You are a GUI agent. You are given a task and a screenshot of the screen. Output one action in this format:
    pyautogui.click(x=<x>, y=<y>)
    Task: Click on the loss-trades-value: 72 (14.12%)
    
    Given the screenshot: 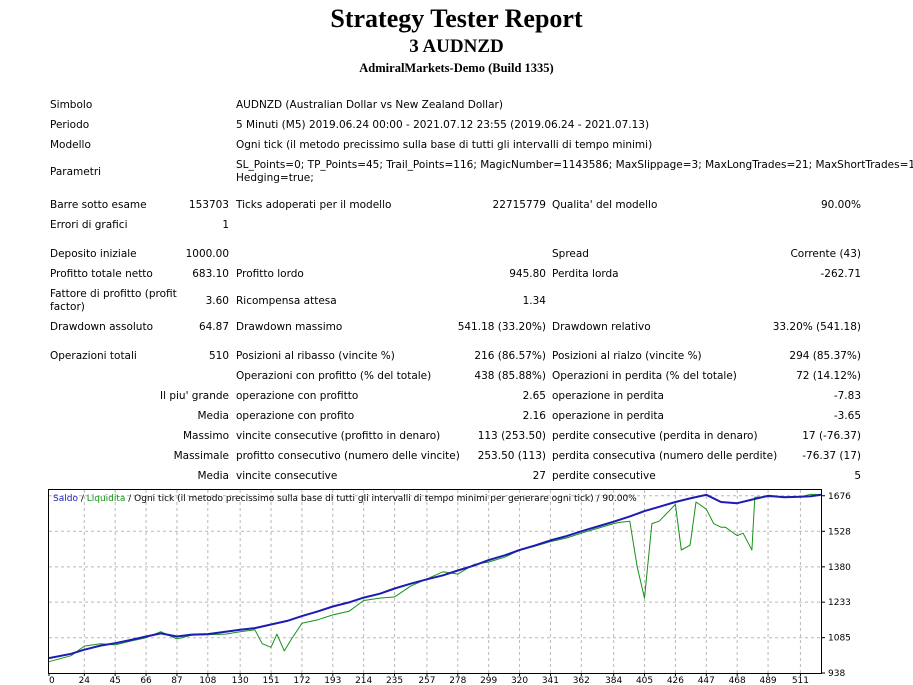 What is the action you would take?
    pyautogui.click(x=828, y=376)
    